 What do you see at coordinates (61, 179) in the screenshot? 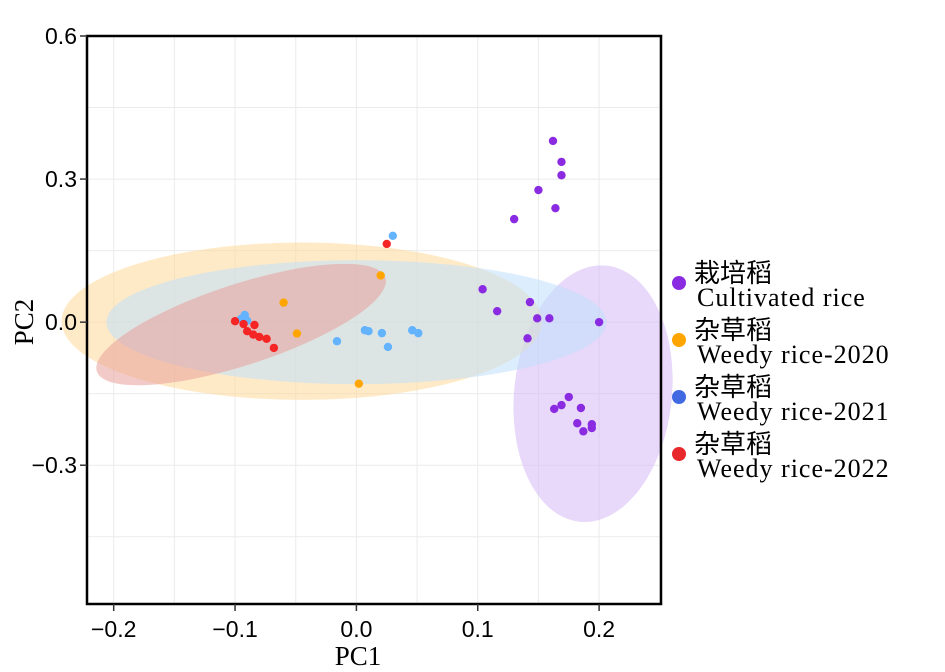
I see `y-tick-label: 0.3` at bounding box center [61, 179].